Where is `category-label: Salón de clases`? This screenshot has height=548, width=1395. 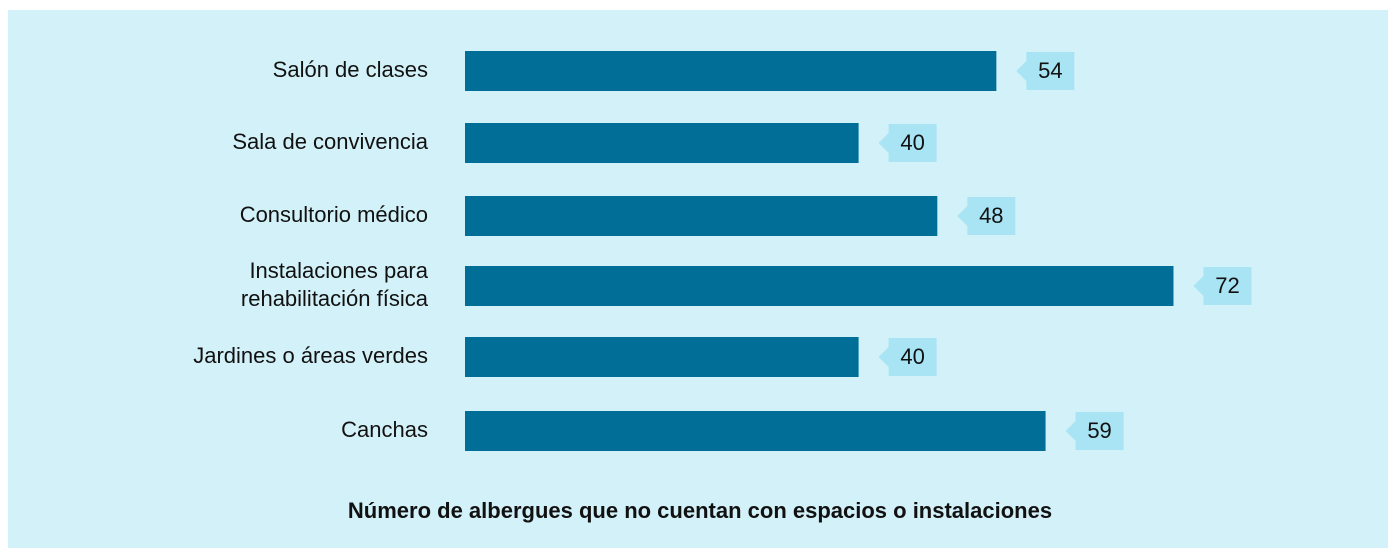
category-label: Salón de clases is located at coordinates (350, 69).